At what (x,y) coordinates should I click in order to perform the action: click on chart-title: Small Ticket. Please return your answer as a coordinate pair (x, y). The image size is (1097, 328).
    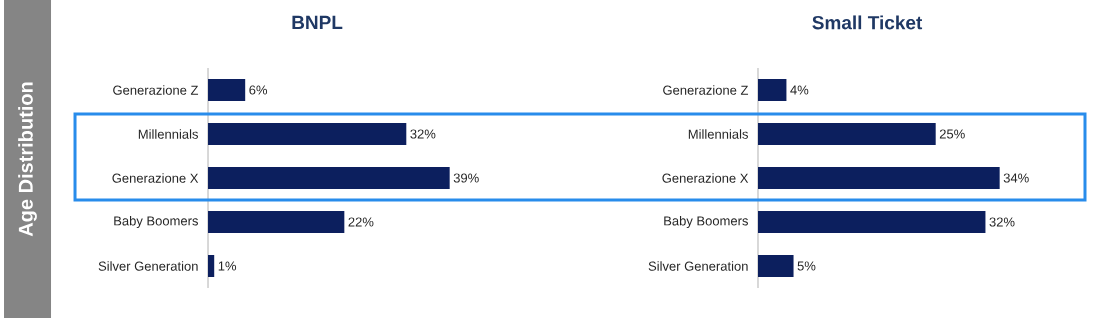
    Looking at the image, I should click on (867, 22).